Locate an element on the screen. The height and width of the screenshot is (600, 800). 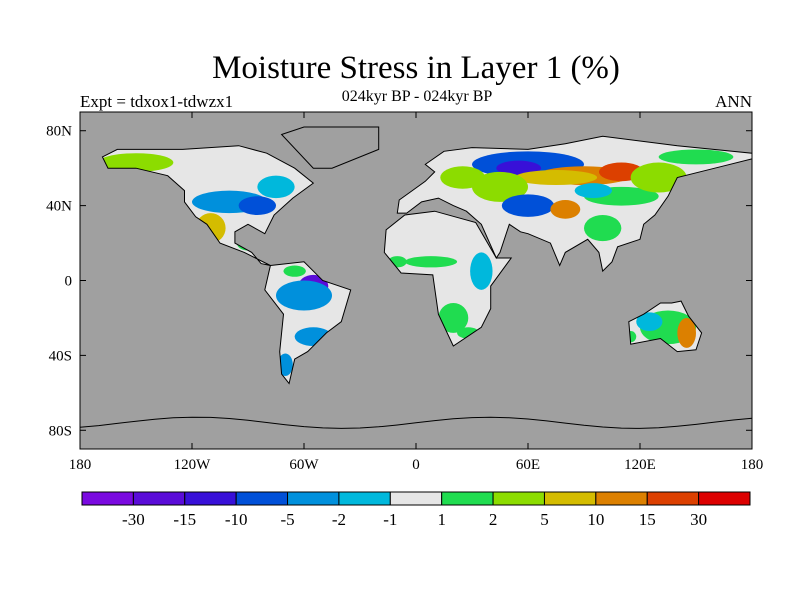
africa-land is located at coordinates (448, 278).